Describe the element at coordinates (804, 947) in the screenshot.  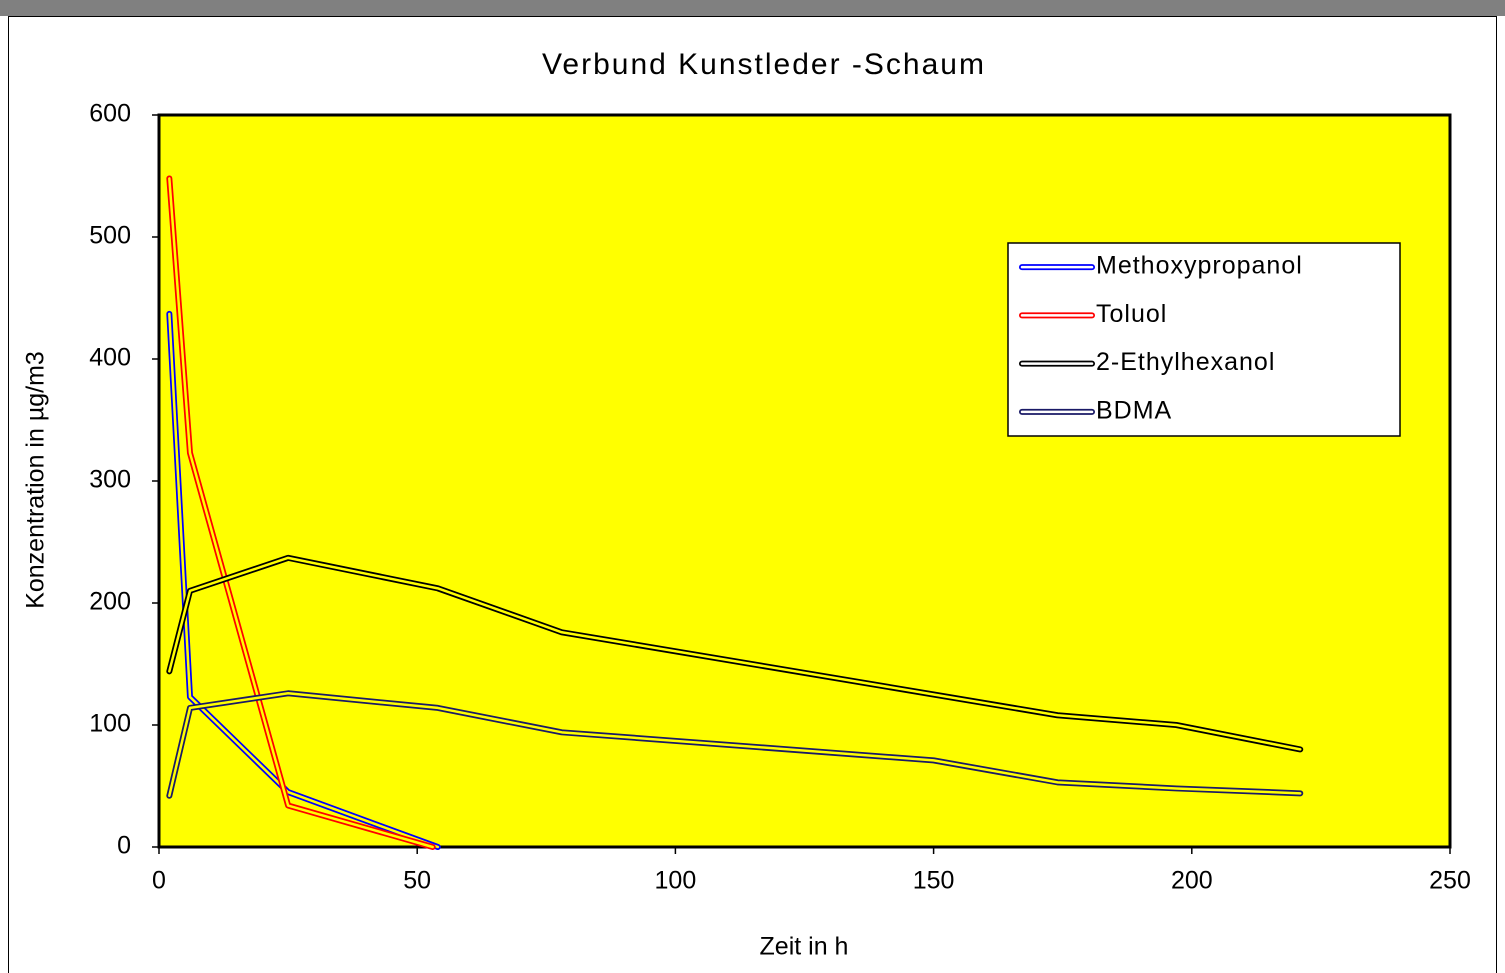
I see `x-axis-label: Zeit in h` at that location.